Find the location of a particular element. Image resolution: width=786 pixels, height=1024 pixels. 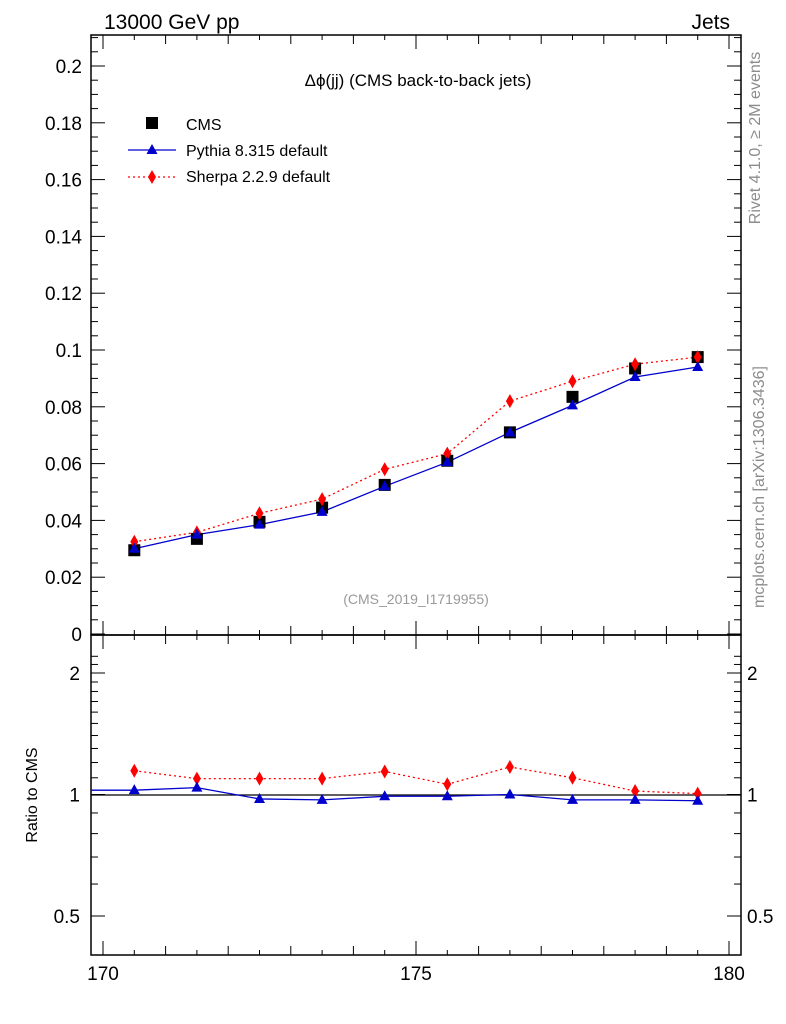

analysis-watermark: (CMS_2019_I1719955) is located at coordinates (416, 599).